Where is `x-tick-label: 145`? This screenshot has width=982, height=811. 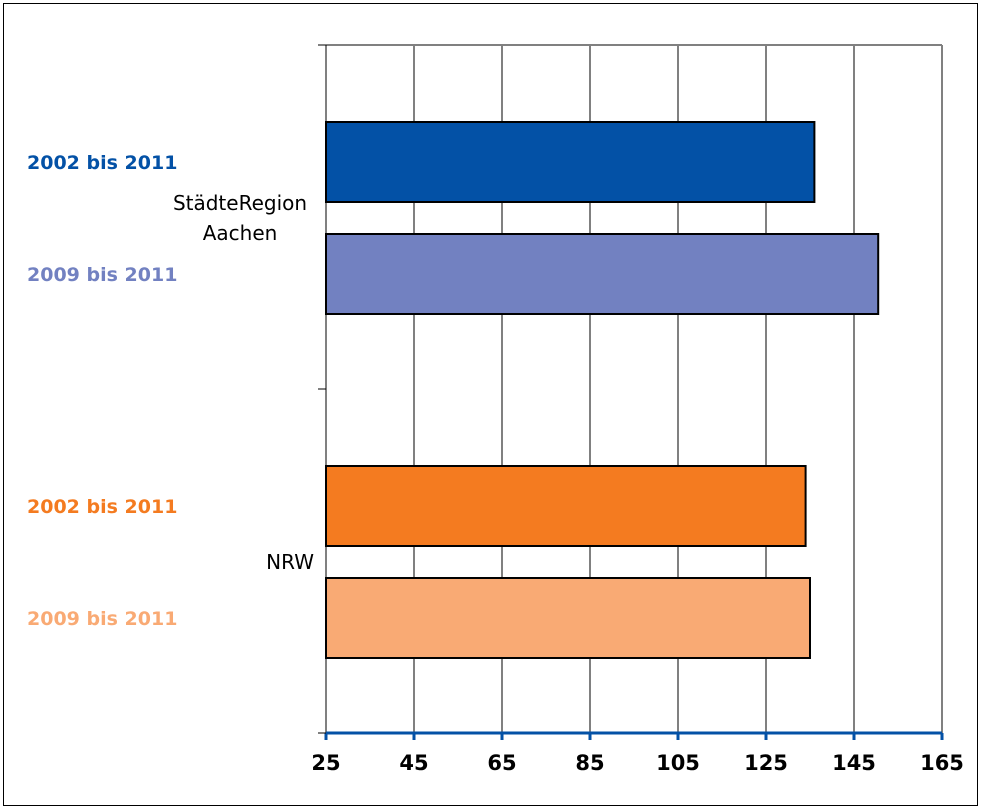 x-tick-label: 145 is located at coordinates (854, 763).